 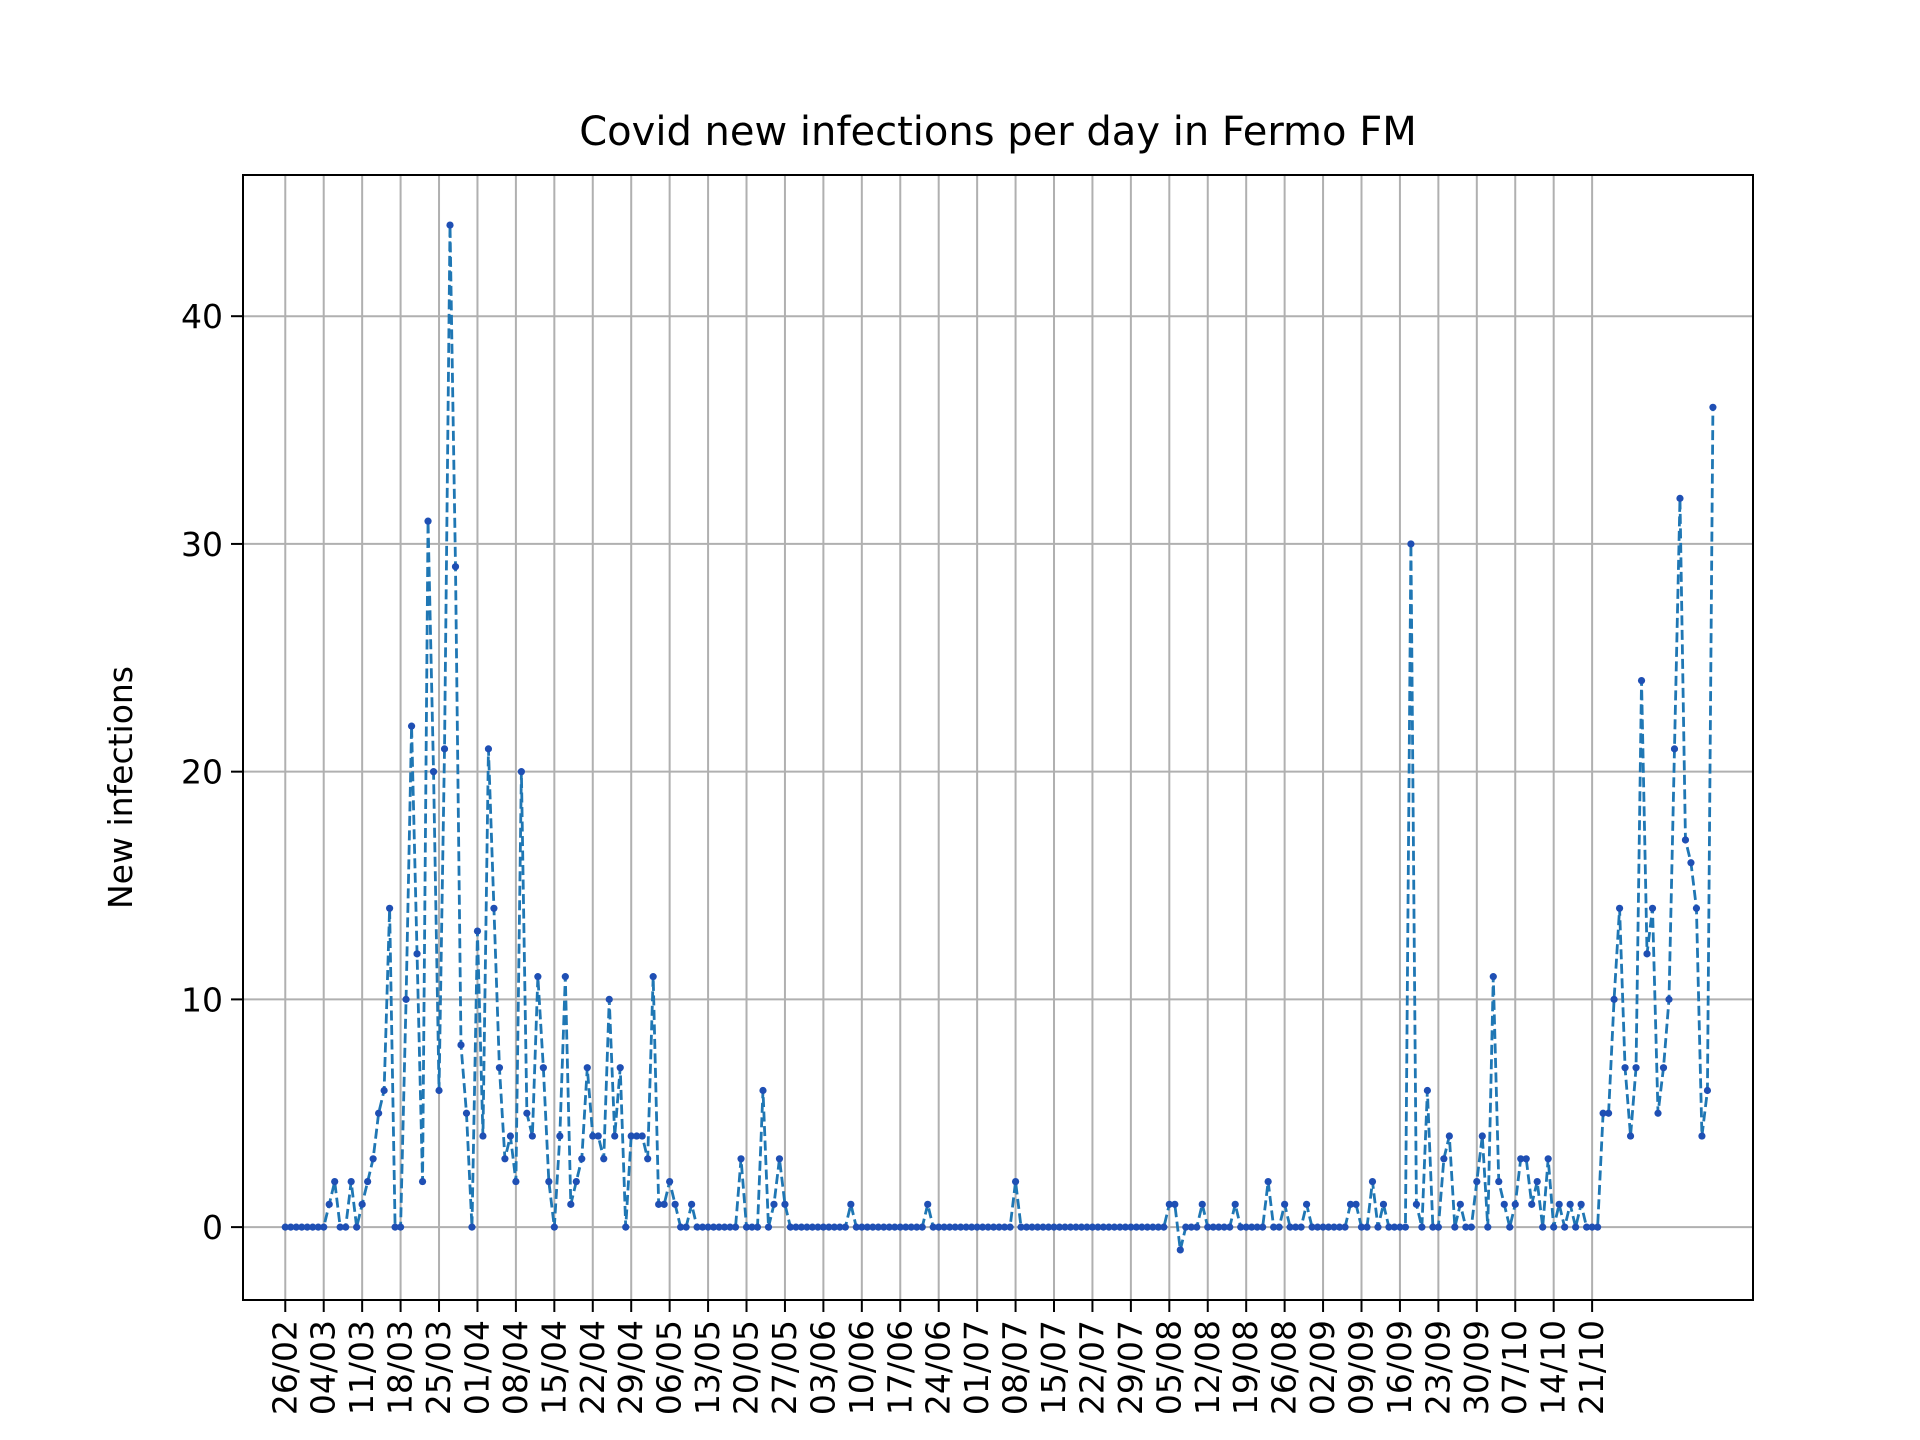 I want to click on x-tick-label: 25/03, so click(x=438, y=1367).